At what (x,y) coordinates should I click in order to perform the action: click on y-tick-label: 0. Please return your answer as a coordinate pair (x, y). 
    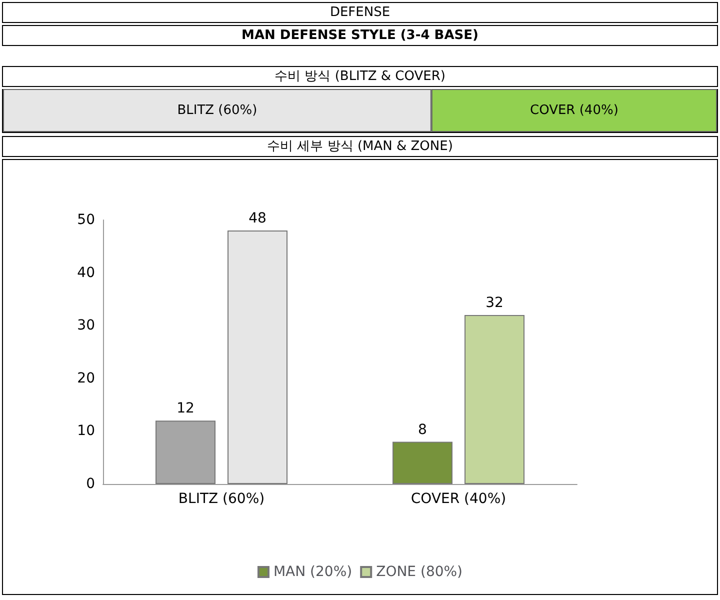
    Looking at the image, I should click on (90, 484).